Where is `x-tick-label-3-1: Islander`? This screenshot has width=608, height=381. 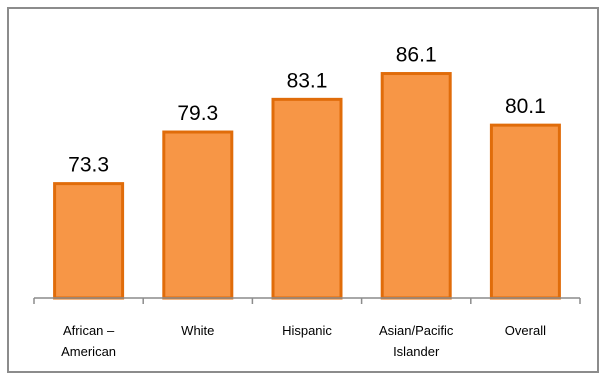
x-tick-label-3-1: Islander is located at coordinates (416, 351).